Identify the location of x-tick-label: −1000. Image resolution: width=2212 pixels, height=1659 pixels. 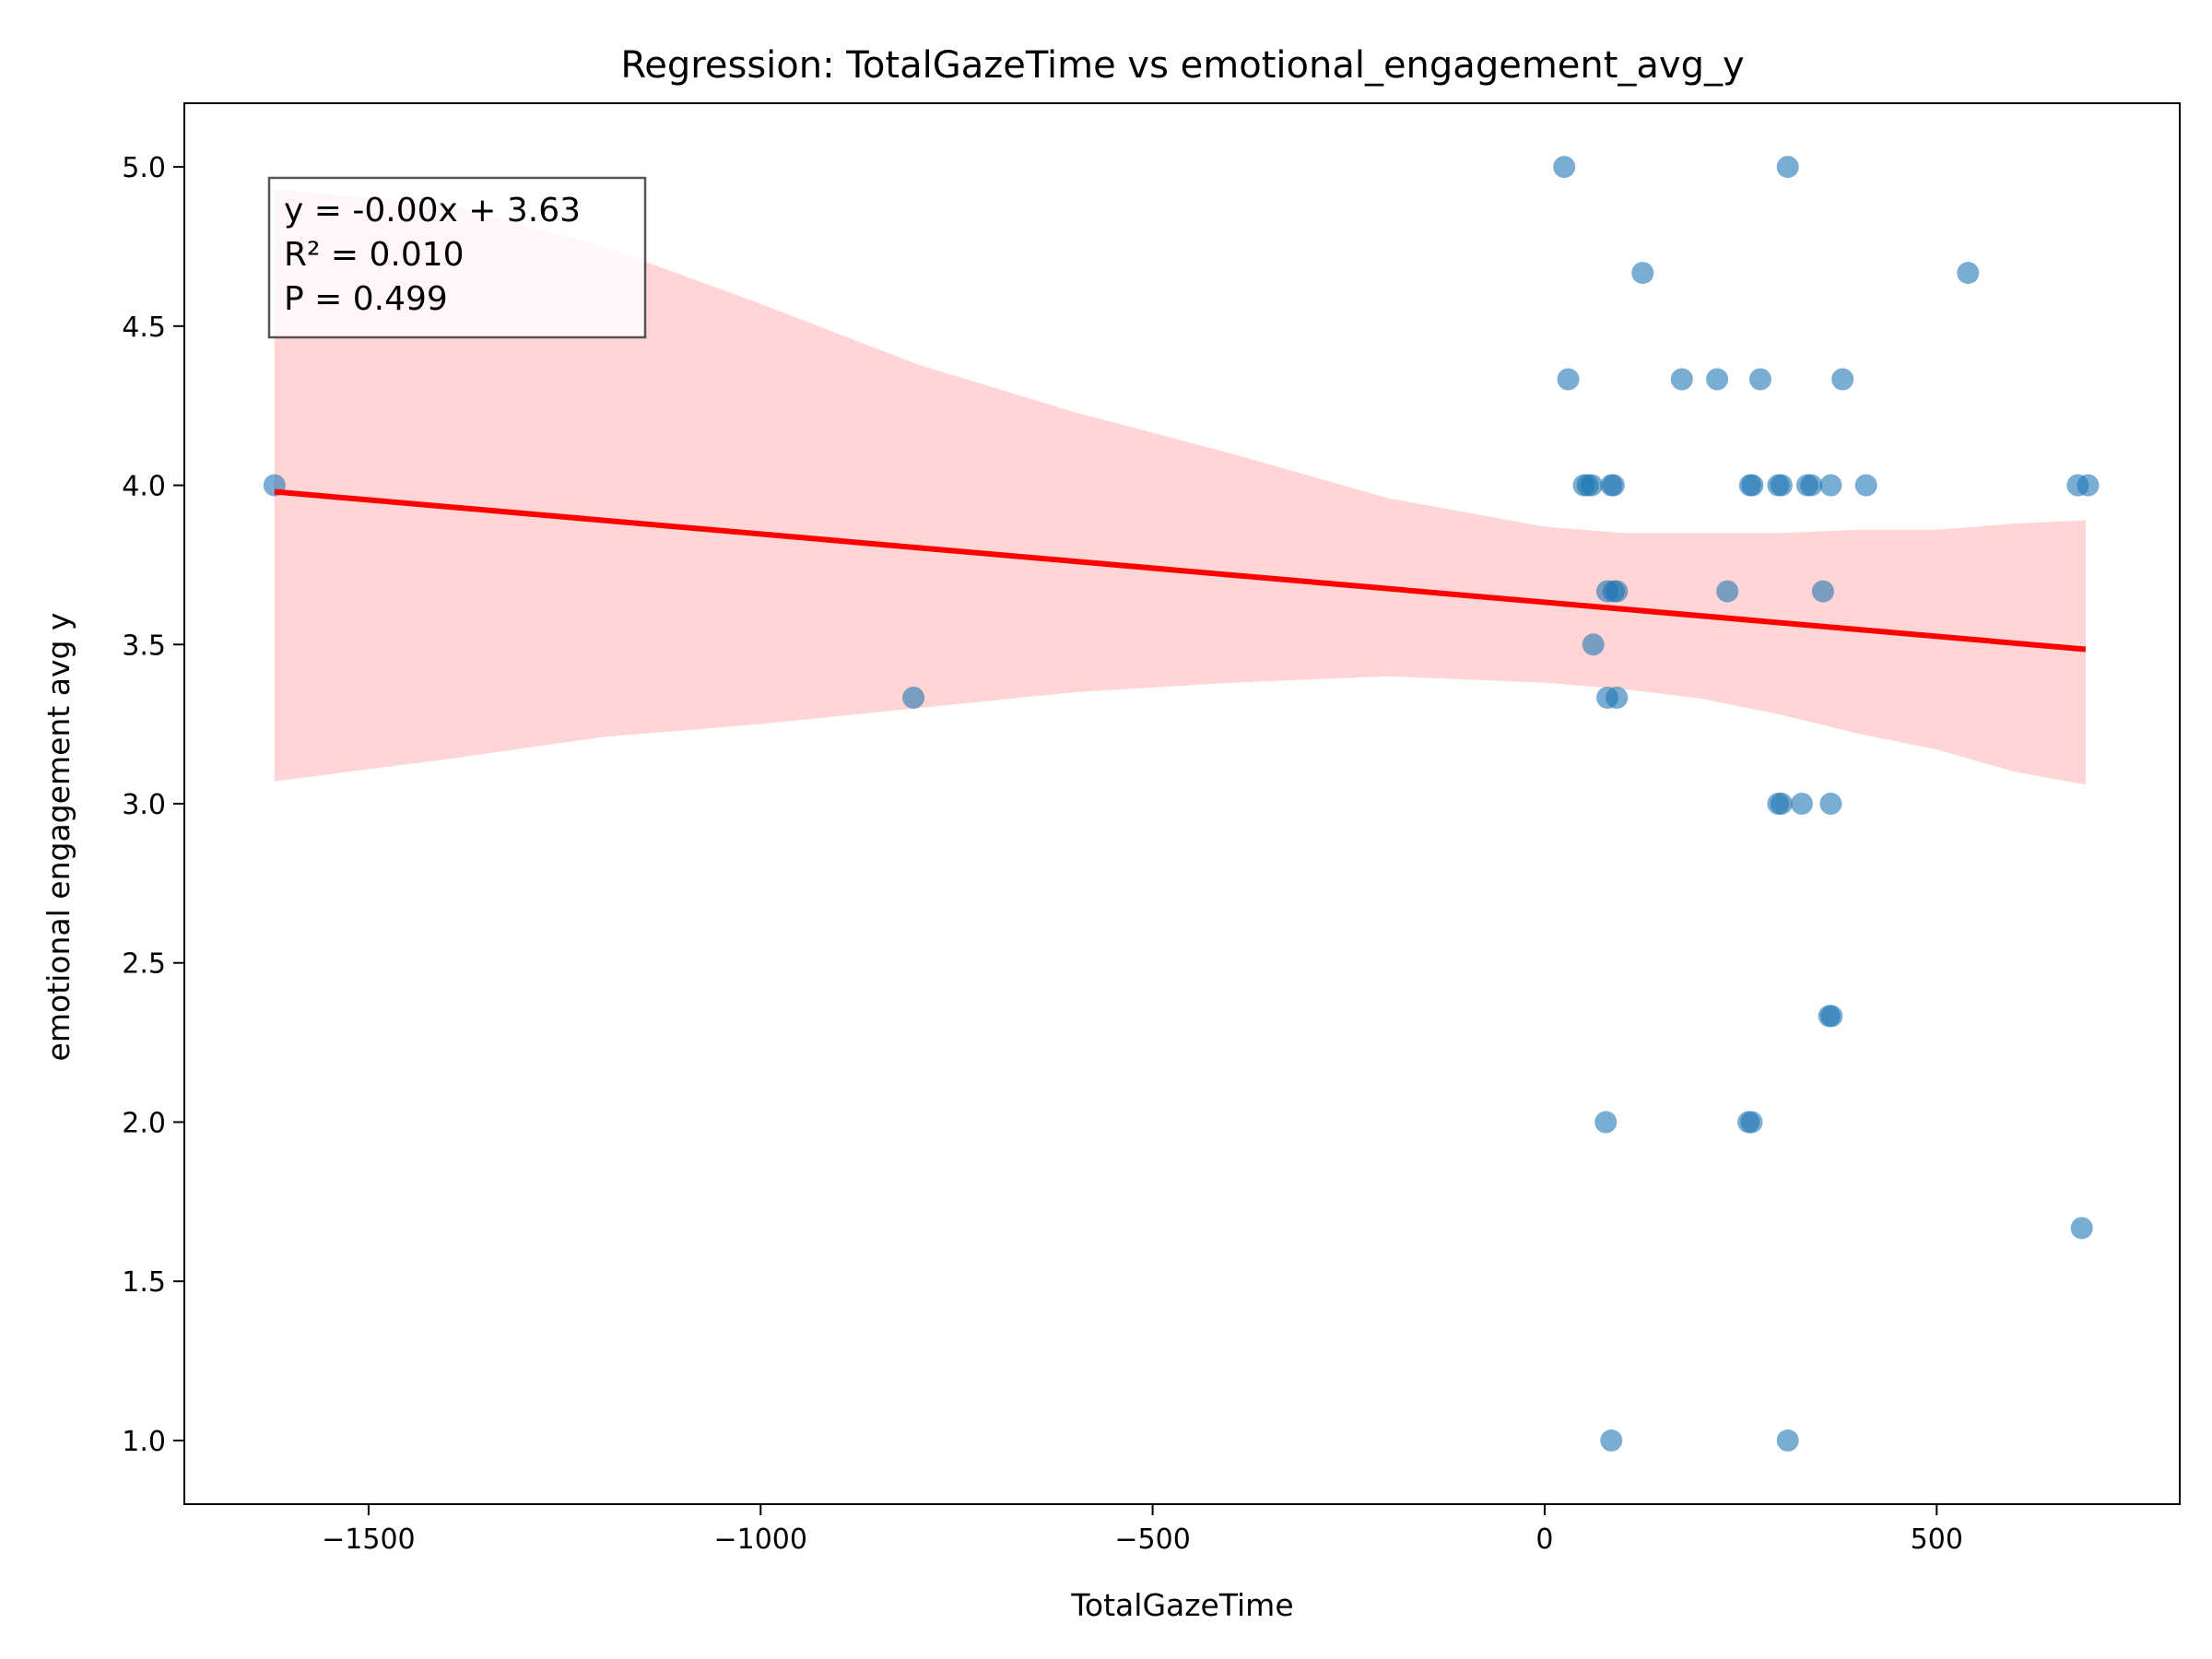
(760, 1540).